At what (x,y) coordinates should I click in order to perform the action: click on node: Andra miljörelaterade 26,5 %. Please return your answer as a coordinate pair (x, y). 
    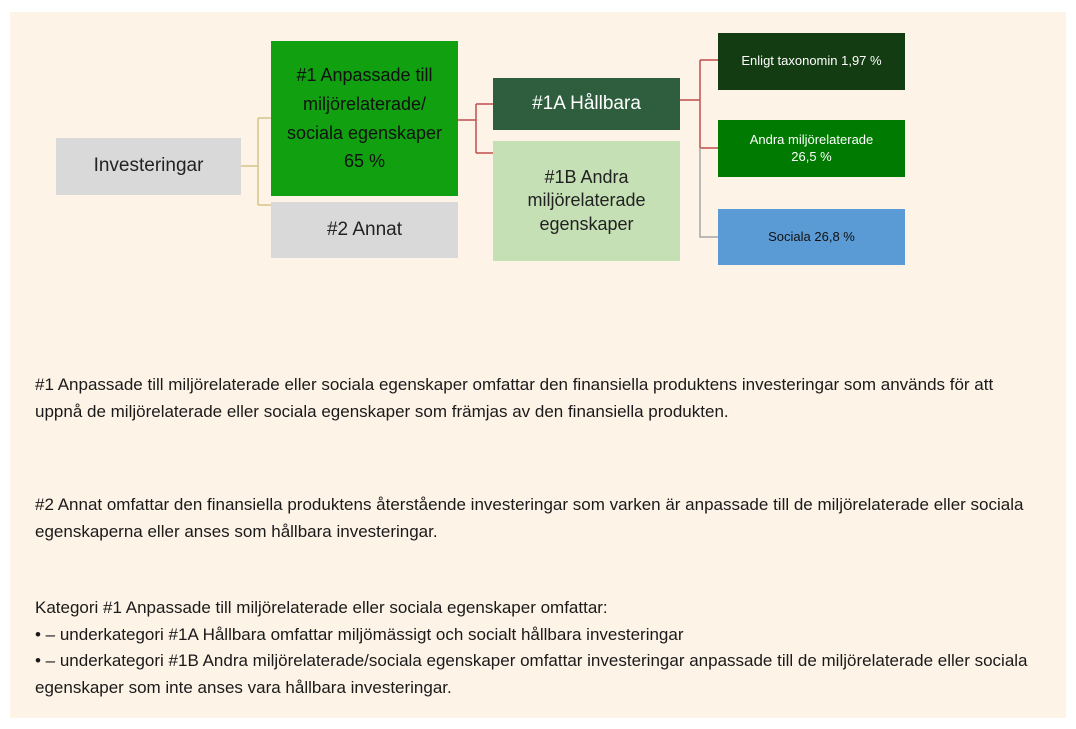
    Looking at the image, I should click on (811, 148).